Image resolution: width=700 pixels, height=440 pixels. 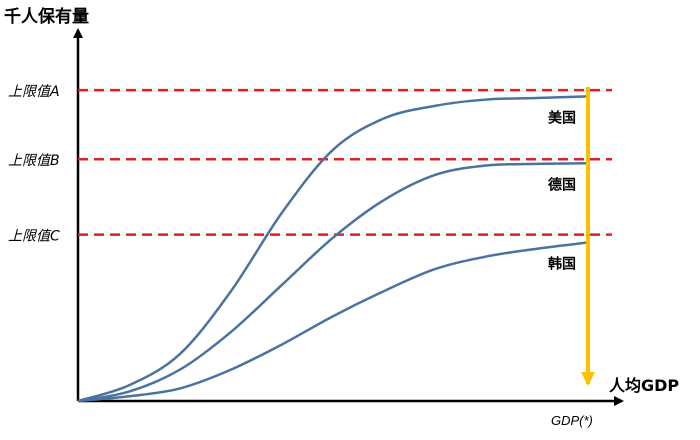 I want to click on x-axis-label: 人均GDP, so click(x=644, y=385).